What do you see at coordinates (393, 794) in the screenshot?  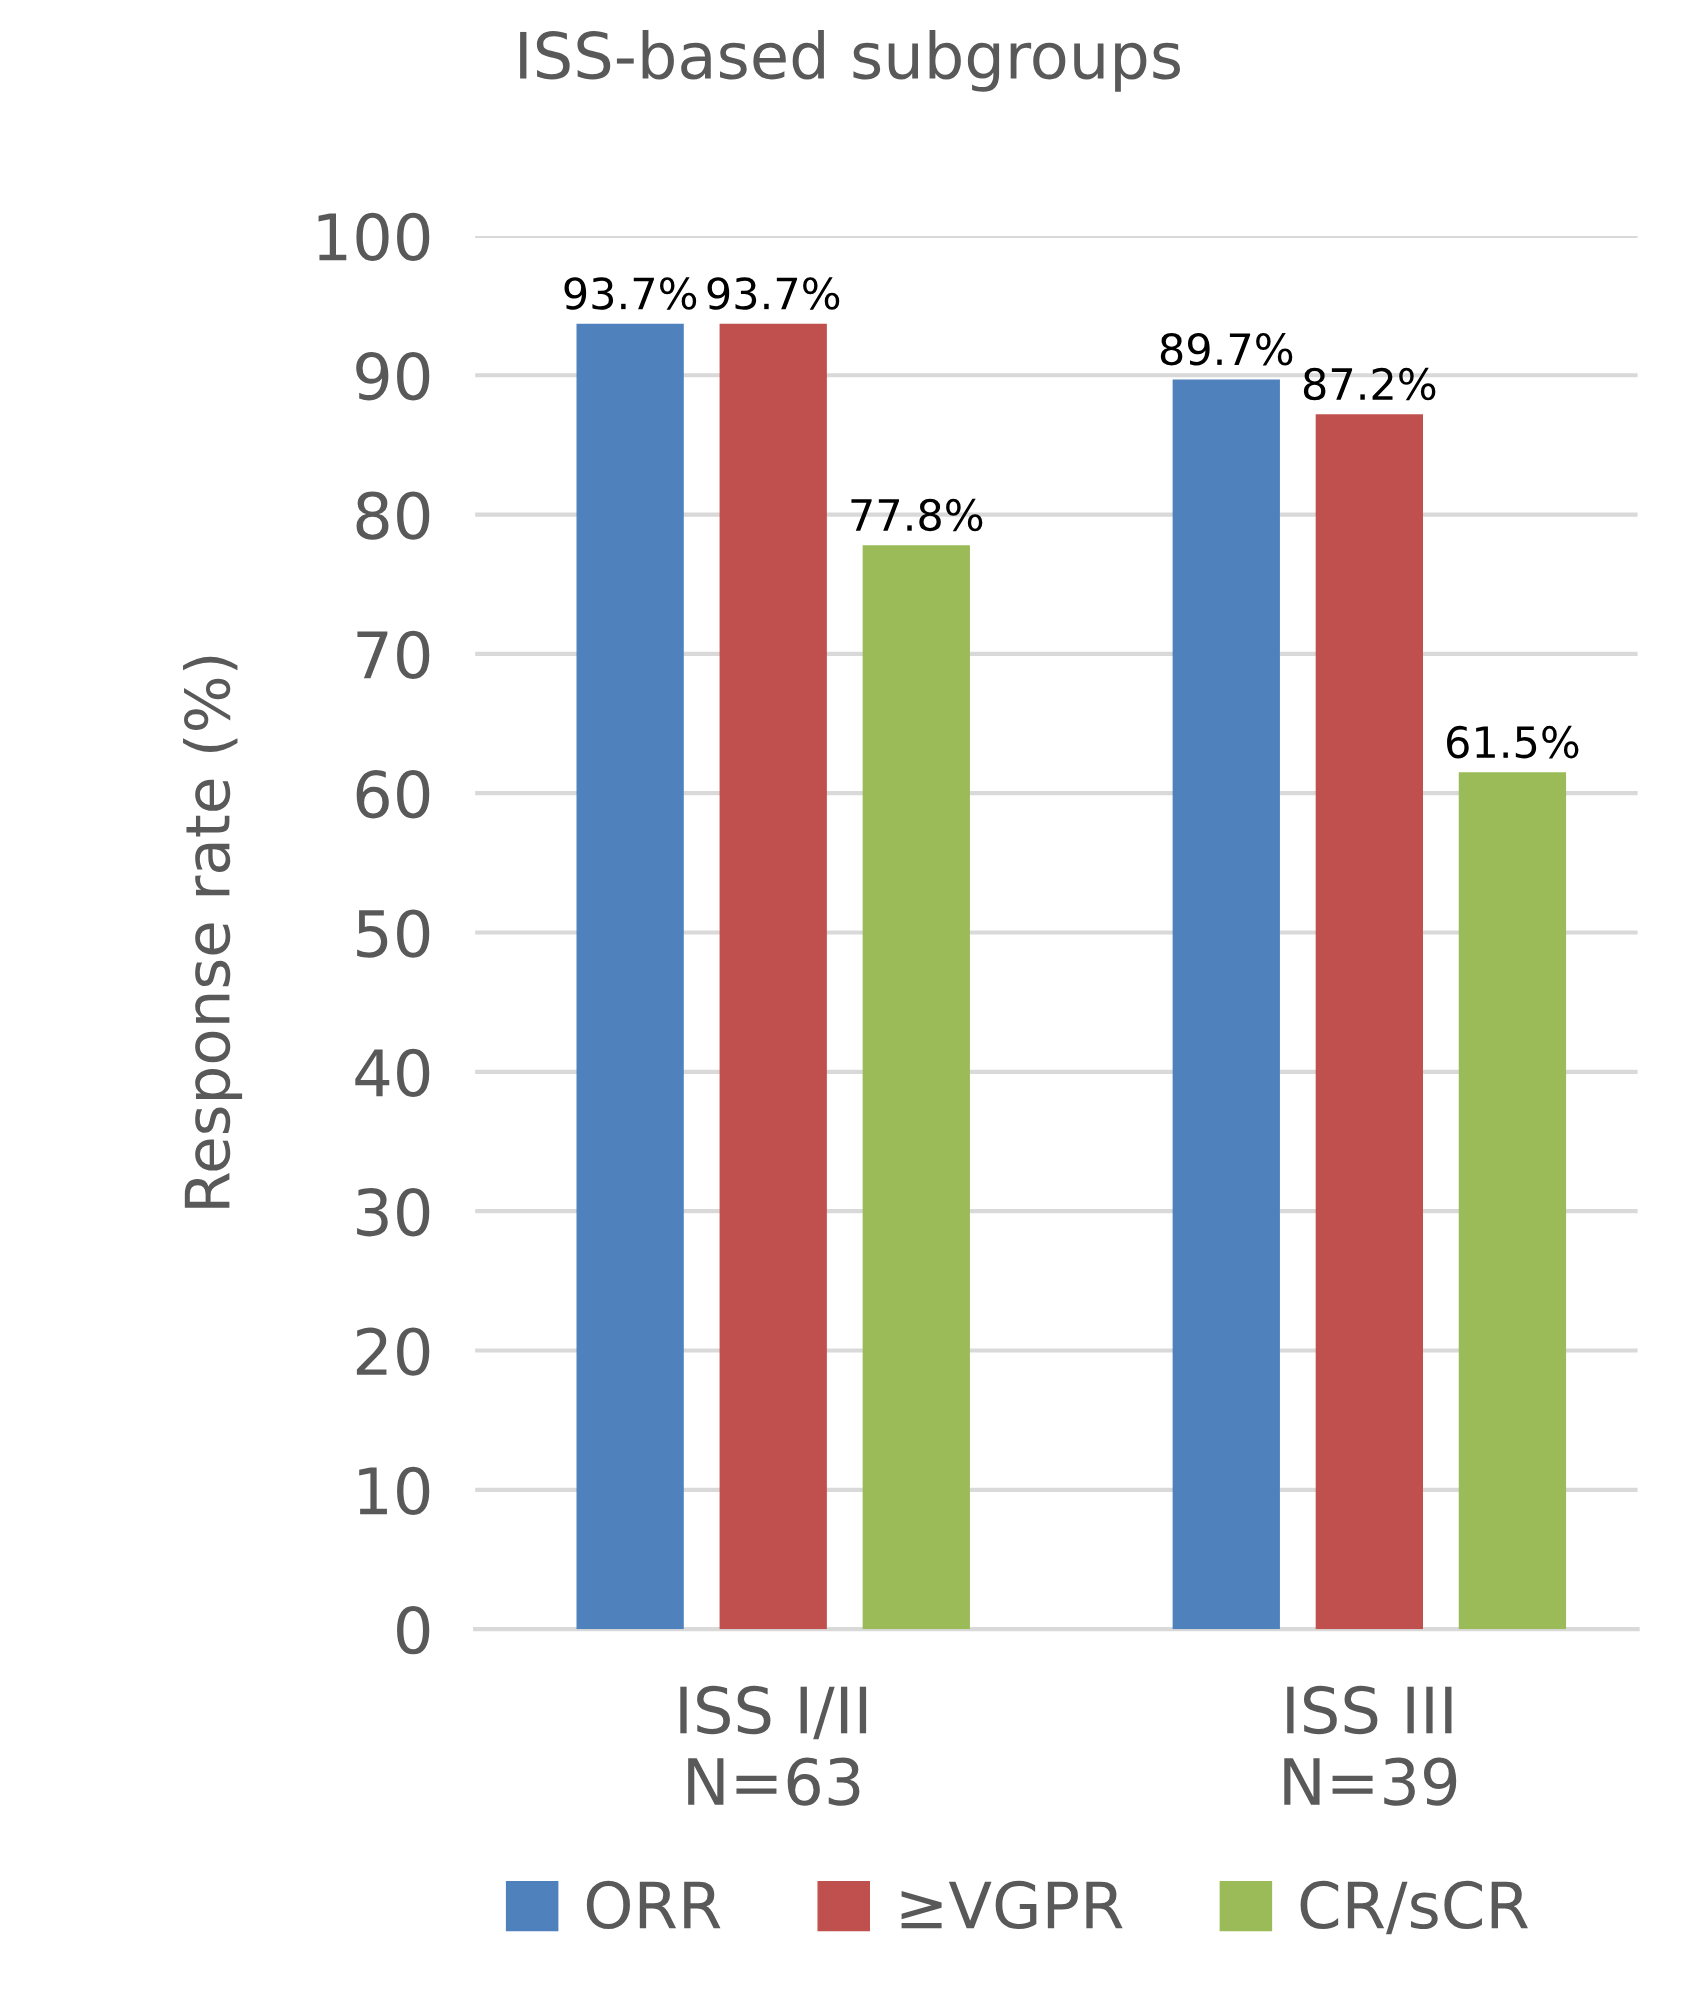 I see `y-tick-label: 60` at bounding box center [393, 794].